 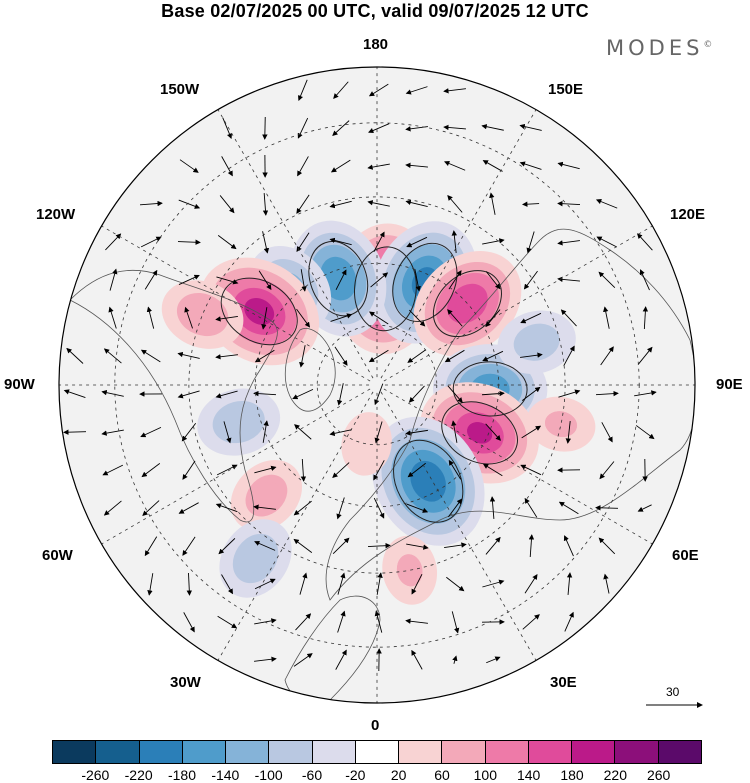 What do you see at coordinates (225, 775) in the screenshot?
I see `colorbar-tick-label: -140` at bounding box center [225, 775].